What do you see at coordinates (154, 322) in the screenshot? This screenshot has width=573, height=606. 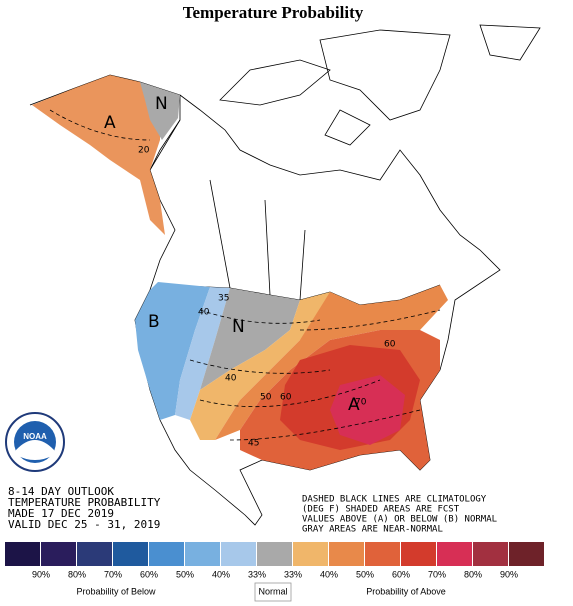 I see `region-label: B` at bounding box center [154, 322].